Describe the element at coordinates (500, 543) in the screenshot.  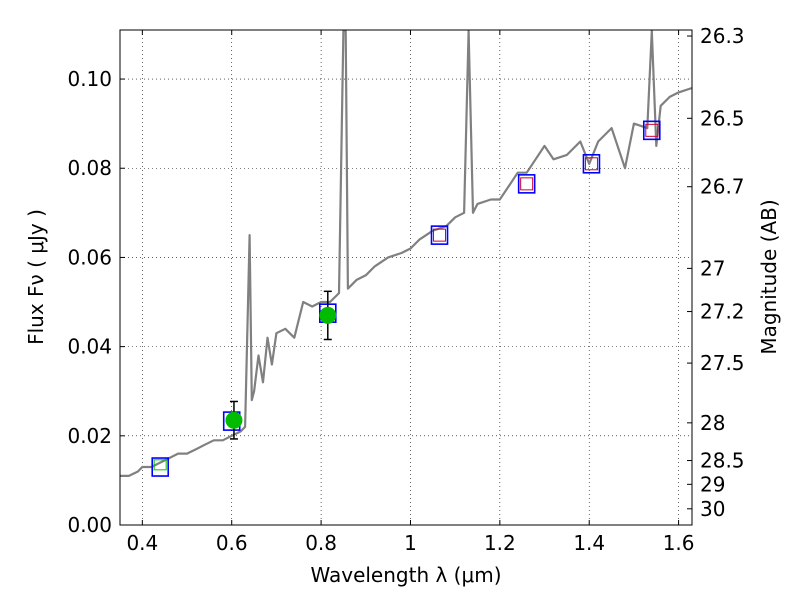
I see `x-tick-label: 1.2` at that location.